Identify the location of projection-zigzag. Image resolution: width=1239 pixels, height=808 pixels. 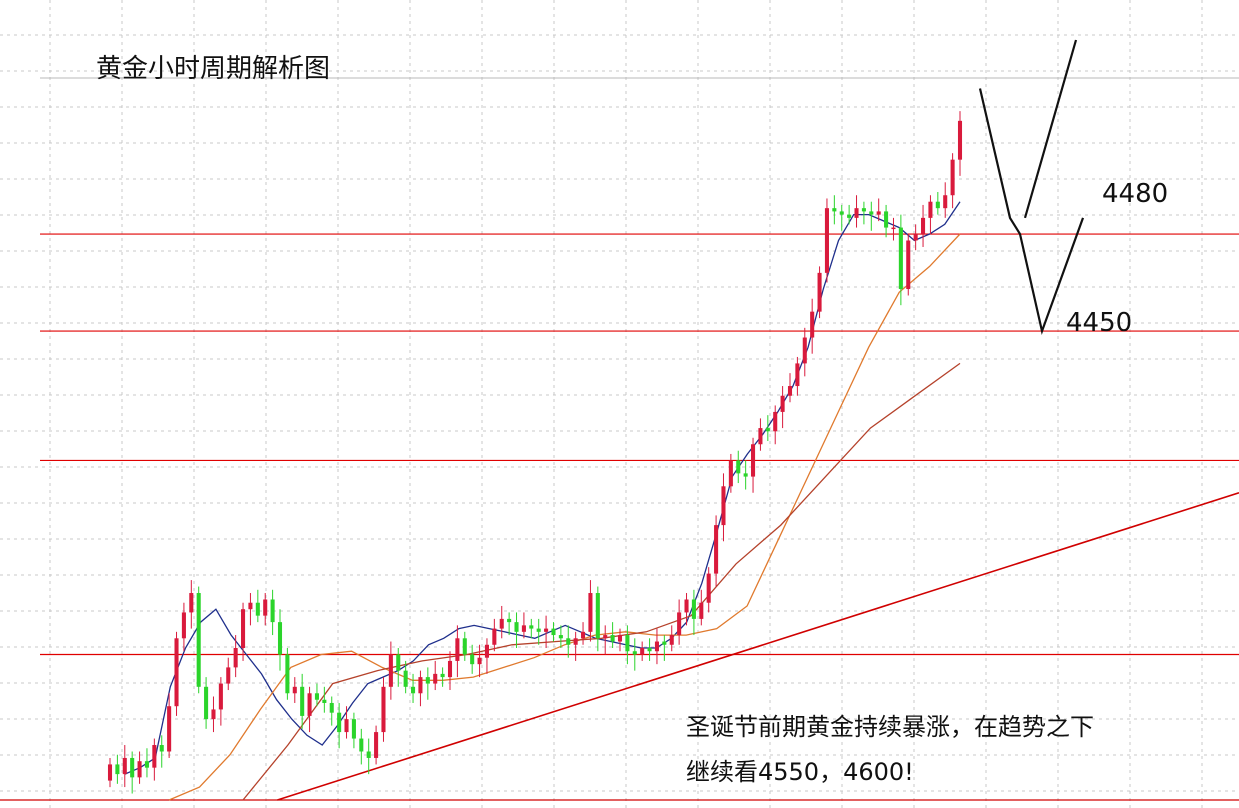
(1031, 212).